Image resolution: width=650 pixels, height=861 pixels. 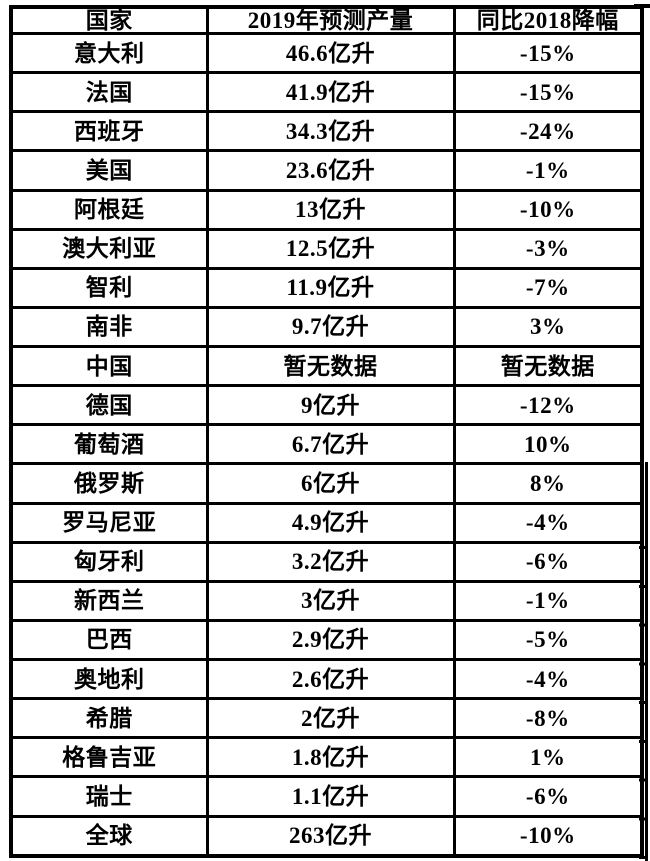 I want to click on production-cell: 6亿升, so click(x=330, y=483).